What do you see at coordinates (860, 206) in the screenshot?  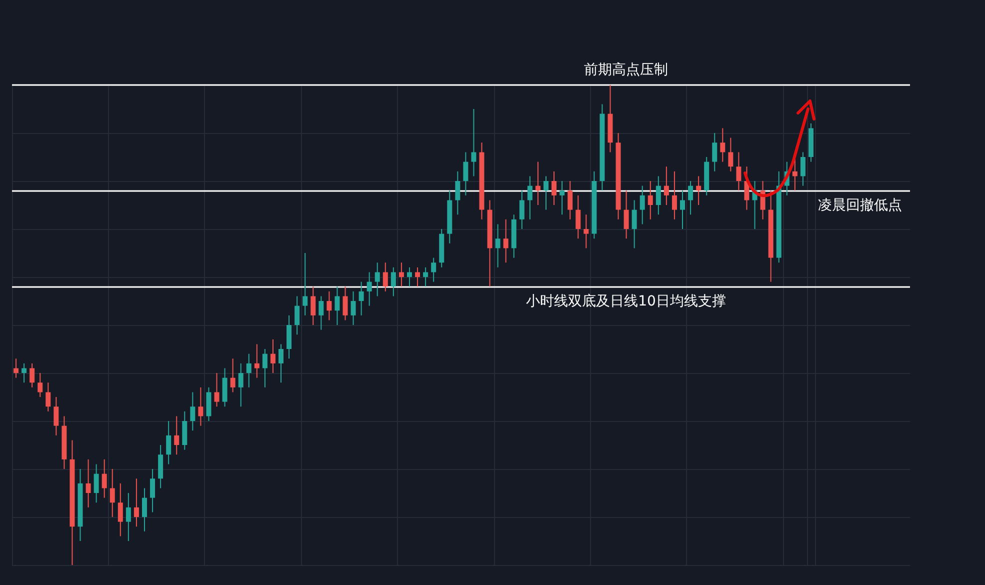 I see `ref-line-label: 凌晨回撤低点` at bounding box center [860, 206].